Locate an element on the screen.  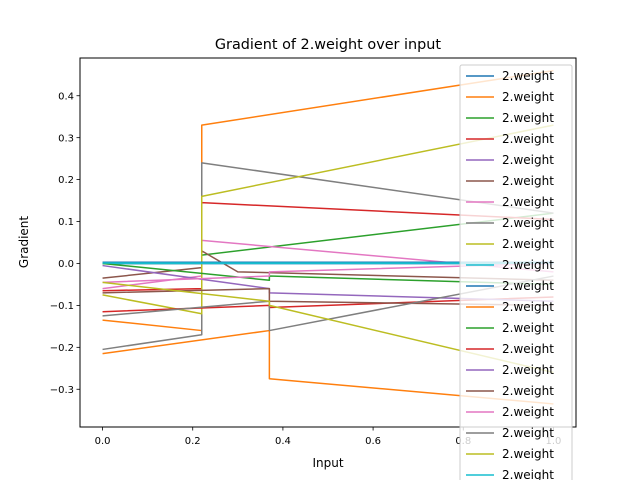
y-tick-label: 0.2 is located at coordinates (66, 180).